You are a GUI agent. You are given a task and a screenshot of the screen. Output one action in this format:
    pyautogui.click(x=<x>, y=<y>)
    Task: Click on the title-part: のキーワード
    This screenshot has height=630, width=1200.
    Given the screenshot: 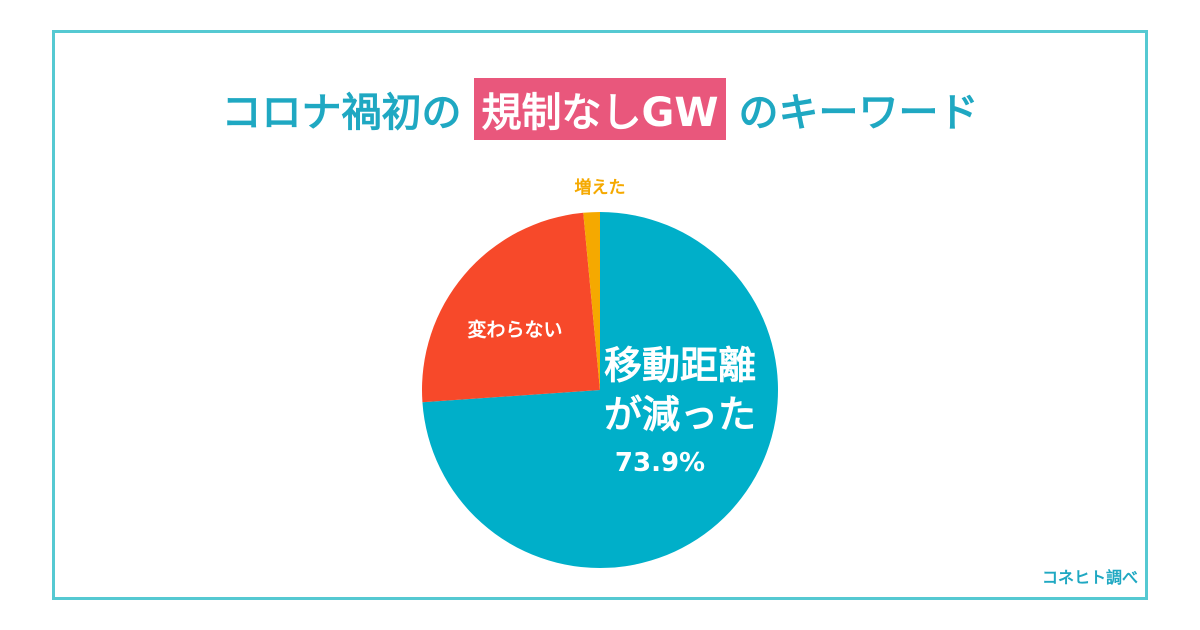 What is the action you would take?
    pyautogui.click(x=858, y=113)
    